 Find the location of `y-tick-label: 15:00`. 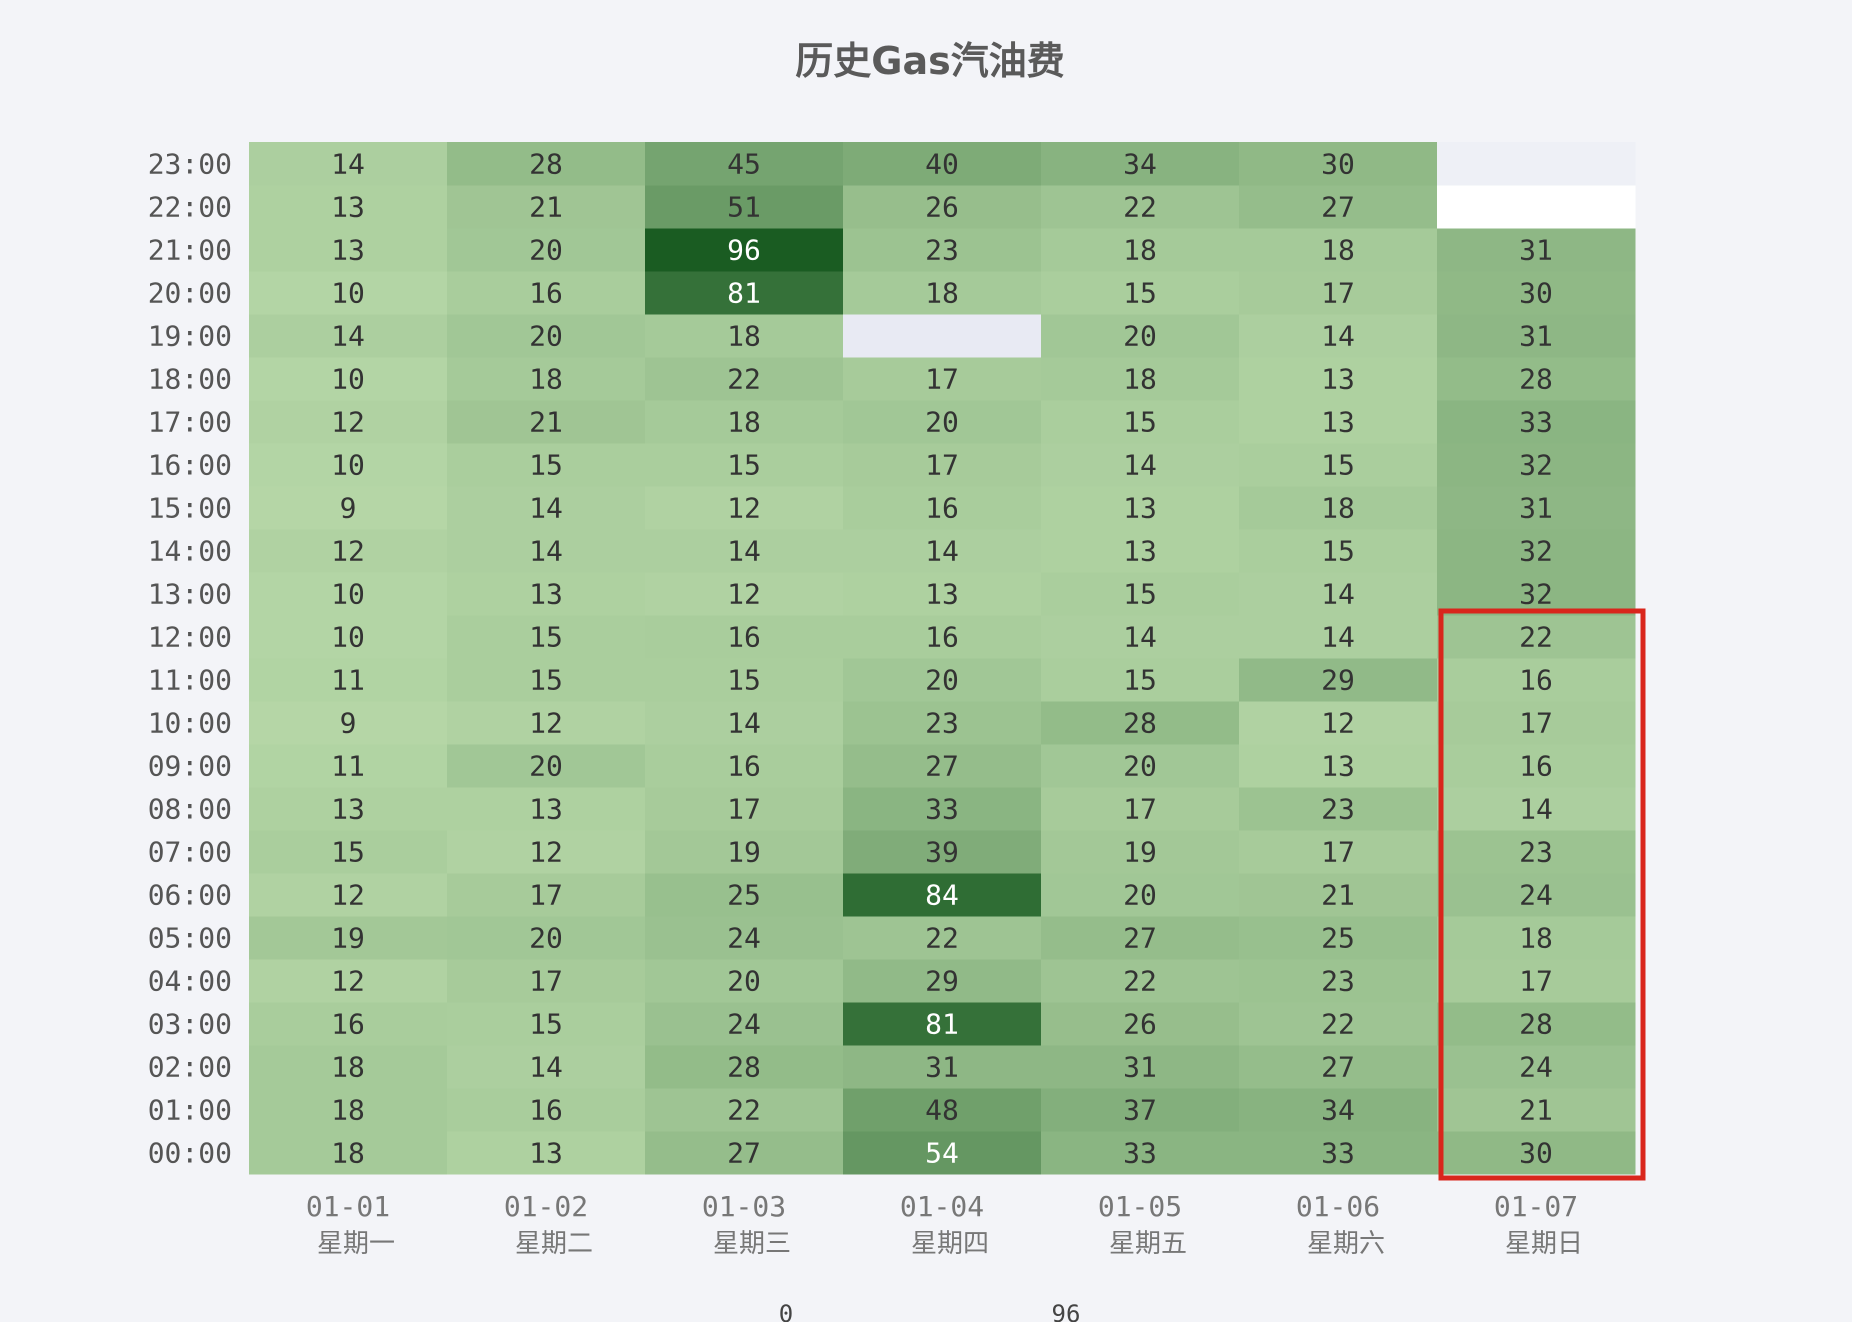

y-tick-label: 15:00 is located at coordinates (190, 508).